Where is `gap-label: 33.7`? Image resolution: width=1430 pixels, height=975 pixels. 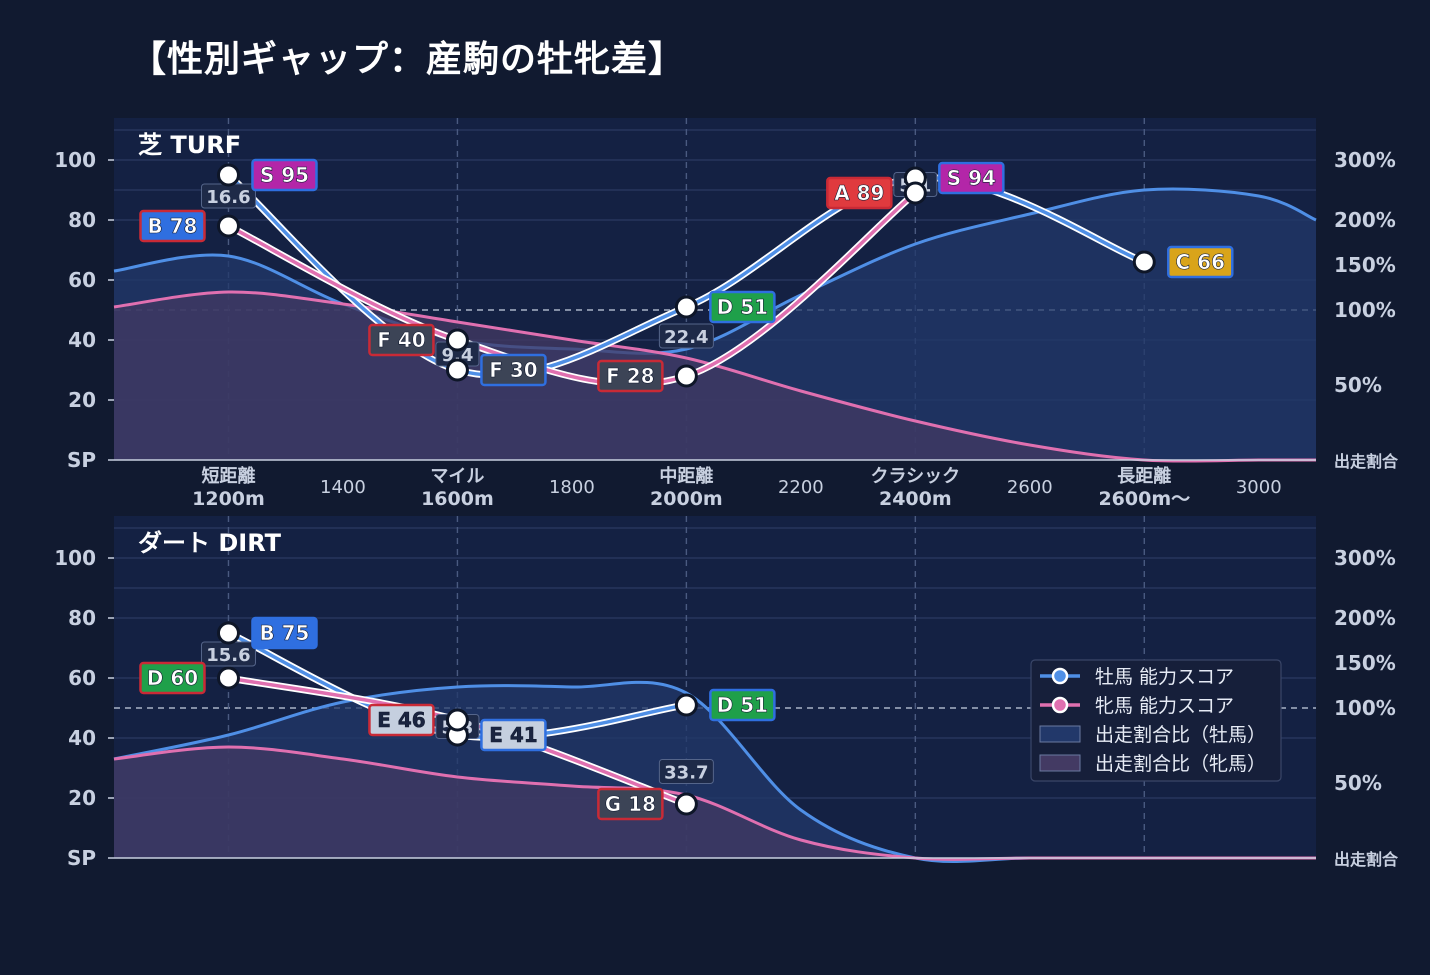 gap-label: 33.7 is located at coordinates (686, 773).